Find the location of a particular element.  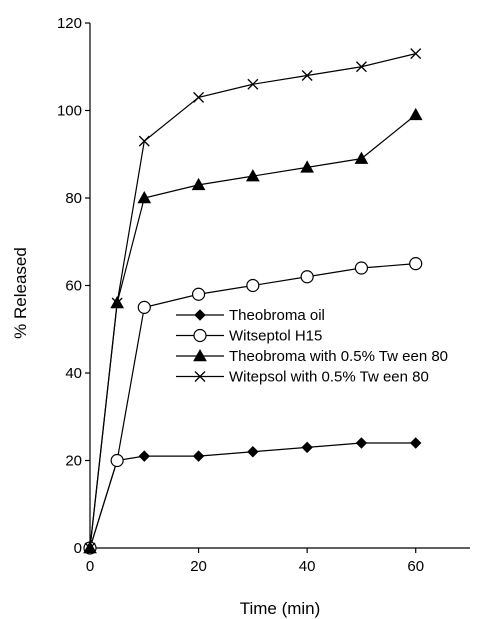

x-tick-label: 0 is located at coordinates (90, 566).